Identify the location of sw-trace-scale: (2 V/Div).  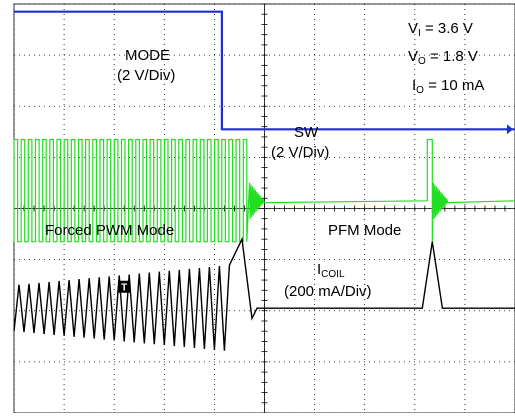
(300, 152).